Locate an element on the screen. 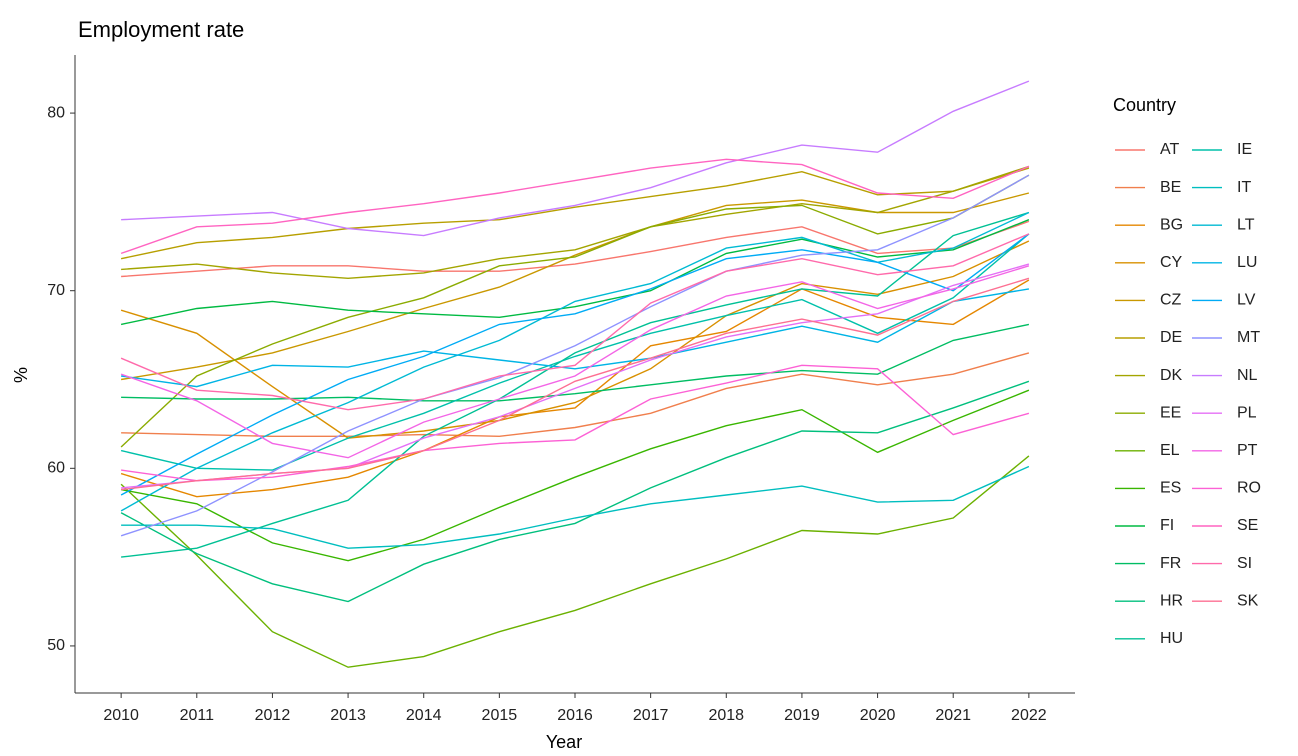 This screenshot has width=1298, height=756. y-tick-label: 70 is located at coordinates (56, 290).